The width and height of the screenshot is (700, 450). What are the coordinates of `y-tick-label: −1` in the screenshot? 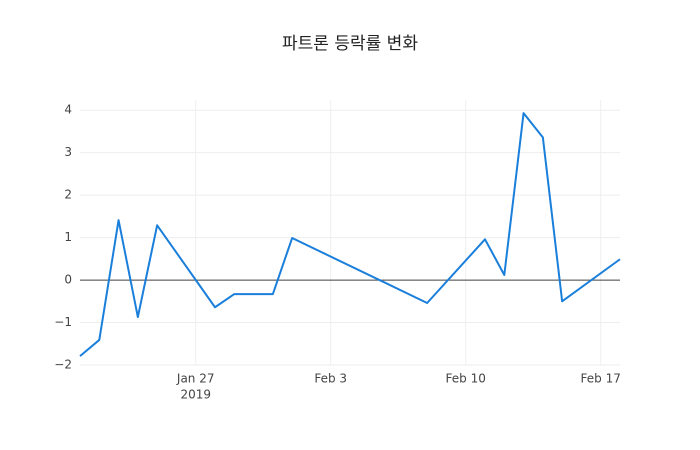 It's located at (63, 322).